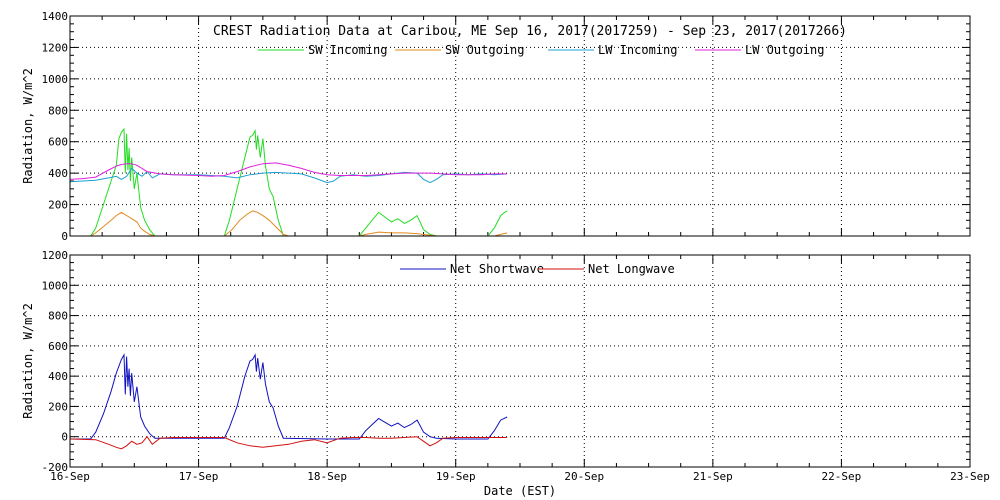 This screenshot has height=500, width=1000. Describe the element at coordinates (347, 50) in the screenshot. I see `legend-label: SW Incoming` at that location.